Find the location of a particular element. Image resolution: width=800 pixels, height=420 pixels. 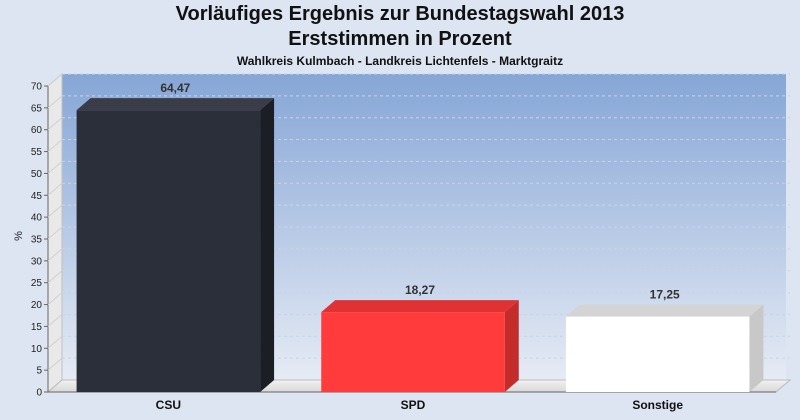

y-tick-label: 50 is located at coordinates (37, 174).